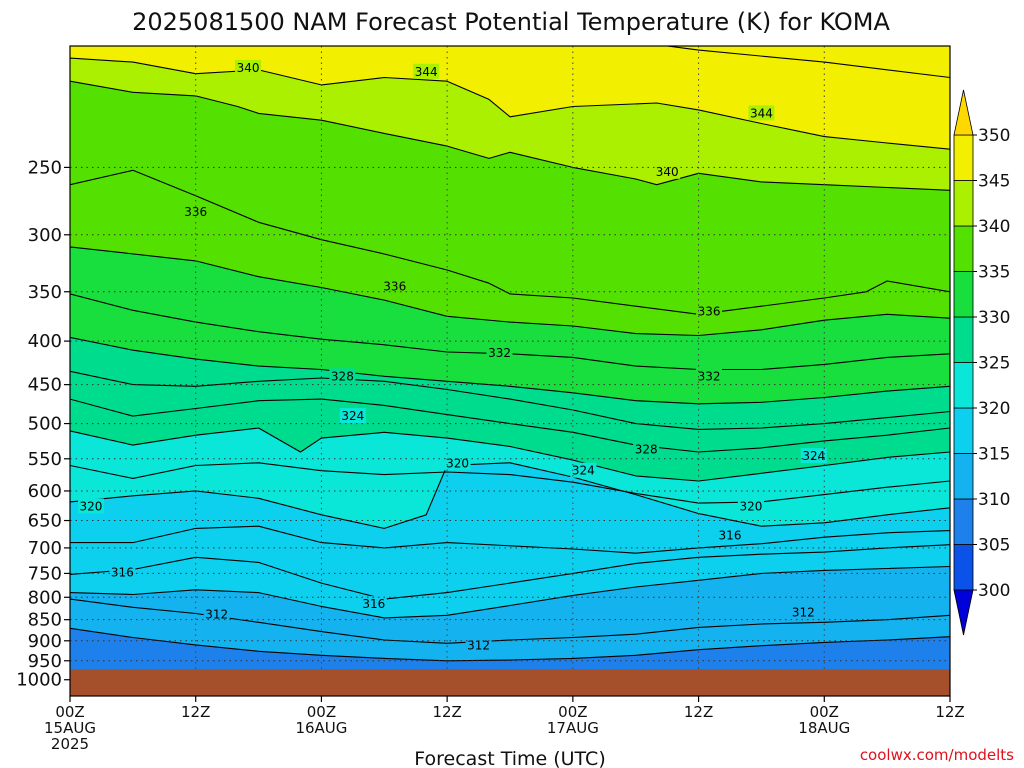 This screenshot has height=768, width=1024. Describe the element at coordinates (45, 491) in the screenshot. I see `y-tick-label: 600` at that location.